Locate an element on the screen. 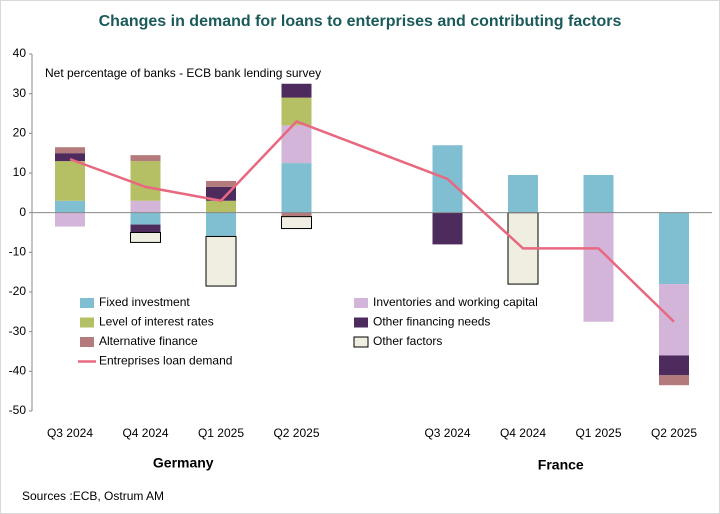 This screenshot has height=514, width=720. legend-label: Other financing needs is located at coordinates (431, 322).